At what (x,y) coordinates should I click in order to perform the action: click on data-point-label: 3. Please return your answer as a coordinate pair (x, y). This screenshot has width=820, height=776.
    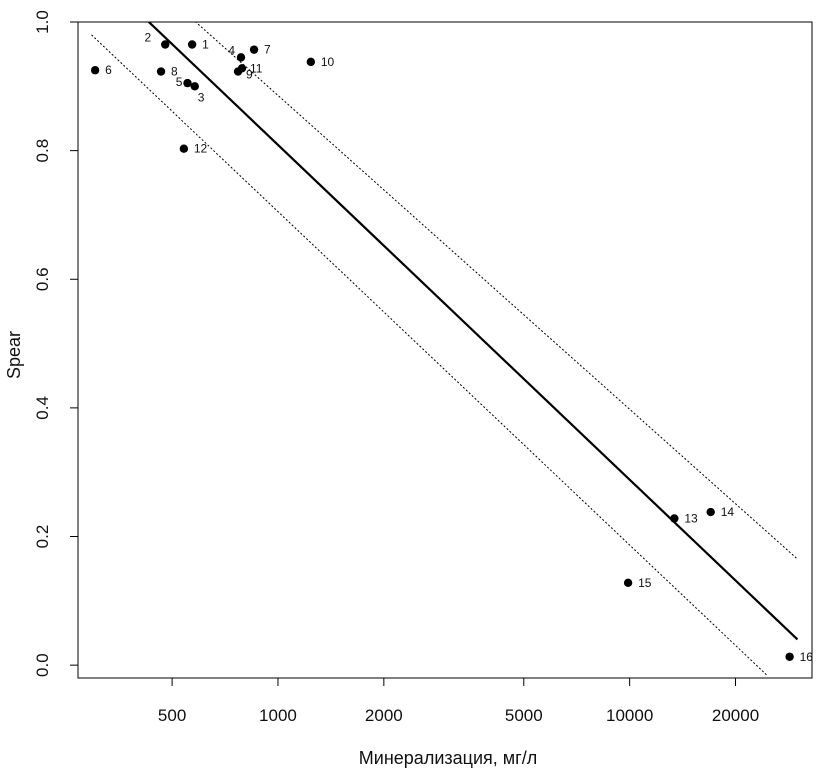
    Looking at the image, I should click on (201, 97).